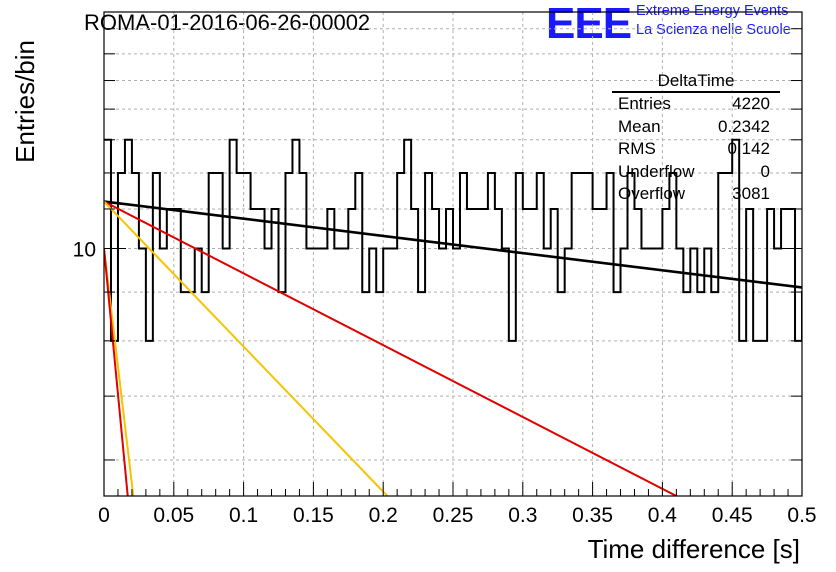 The width and height of the screenshot is (836, 572). I want to click on y-axis-title: Entries/bin, so click(25, 101).